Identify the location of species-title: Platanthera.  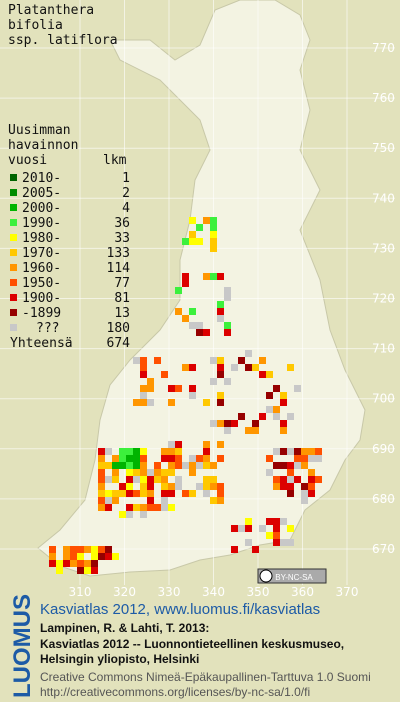
(51, 10).